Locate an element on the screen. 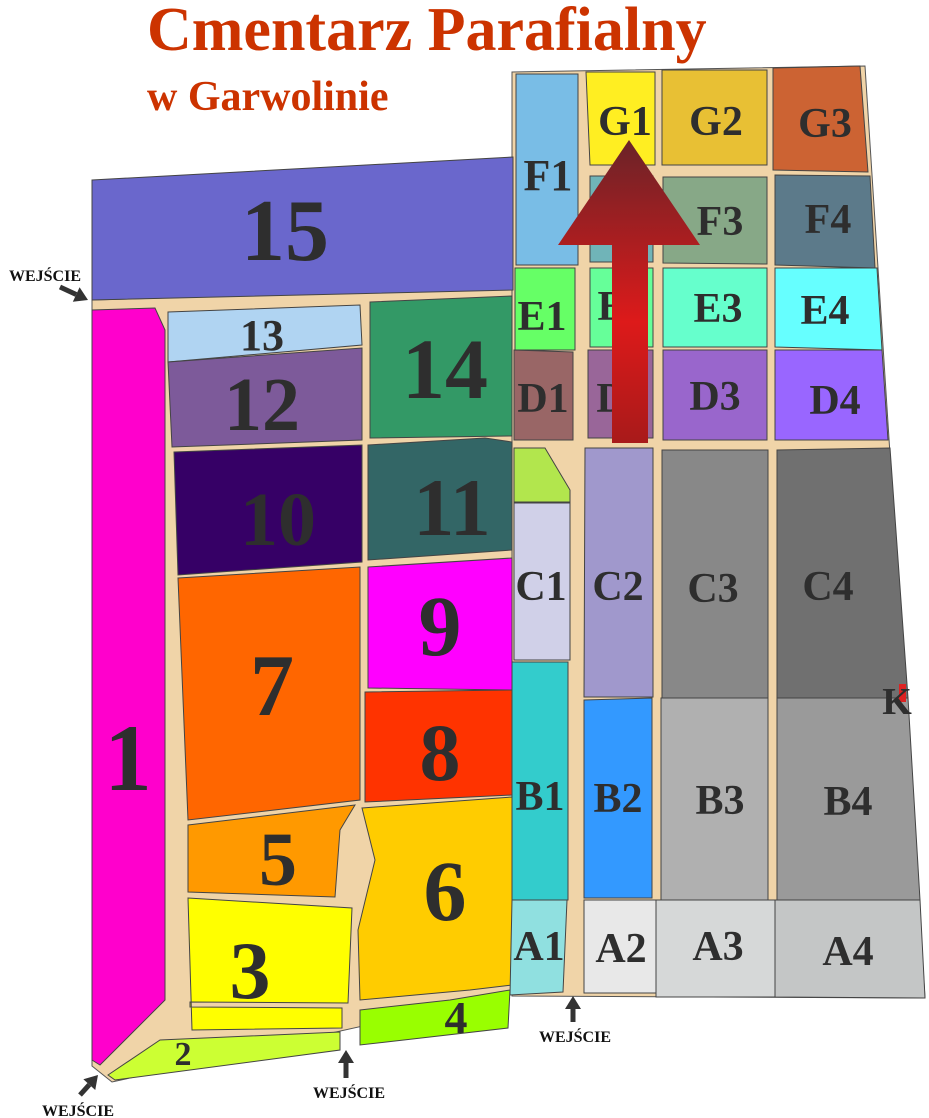 This screenshot has width=929, height=1118. entrance-west: WEJŚCIE is located at coordinates (48, 284).